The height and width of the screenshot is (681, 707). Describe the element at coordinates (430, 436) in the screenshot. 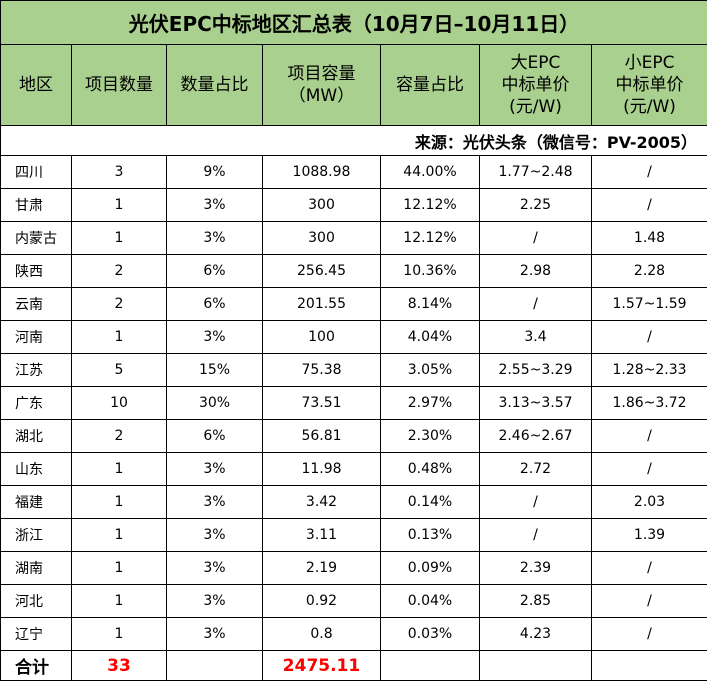

I see `cell-capacity-share: 2.30%` at that location.